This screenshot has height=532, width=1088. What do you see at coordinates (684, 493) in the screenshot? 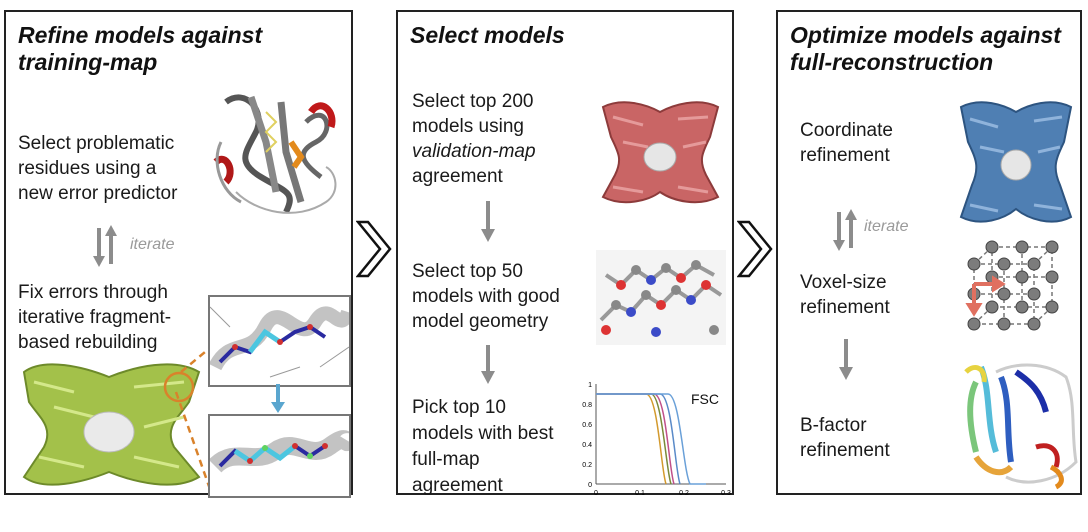
I see `fsc-xtick: 0.2` at bounding box center [684, 493].